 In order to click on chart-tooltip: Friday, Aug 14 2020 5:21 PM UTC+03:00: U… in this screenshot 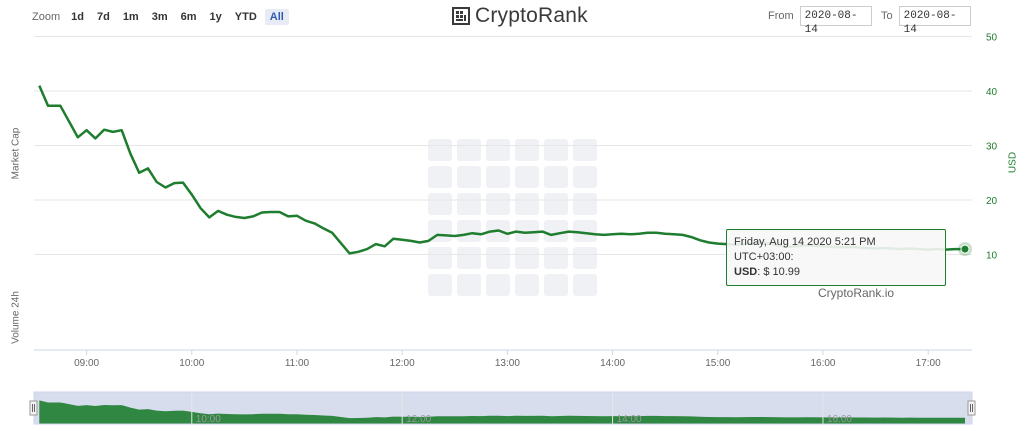, I will do `click(836, 257)`.